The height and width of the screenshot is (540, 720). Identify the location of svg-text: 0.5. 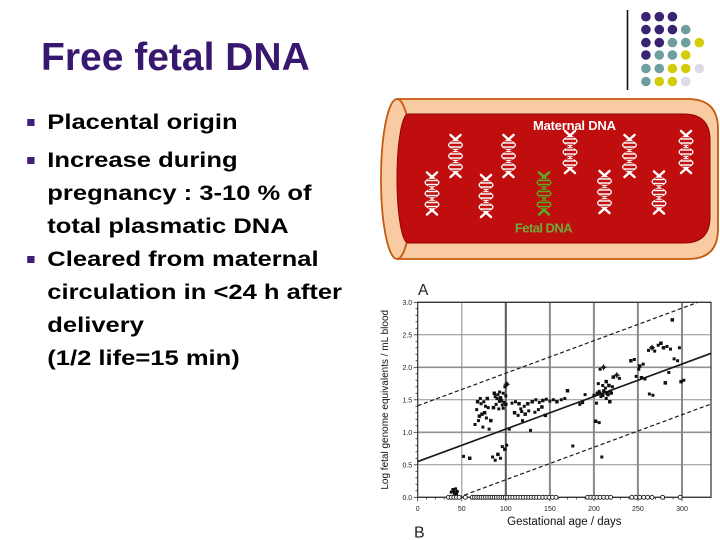
(407, 465).